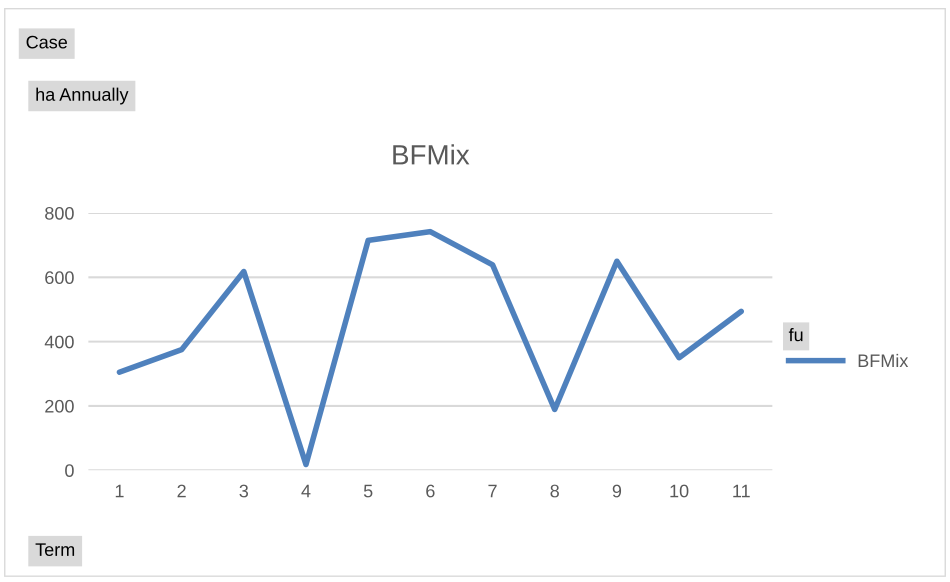 This screenshot has height=582, width=950. Describe the element at coordinates (55, 549) in the screenshot. I see `text: Term` at that location.